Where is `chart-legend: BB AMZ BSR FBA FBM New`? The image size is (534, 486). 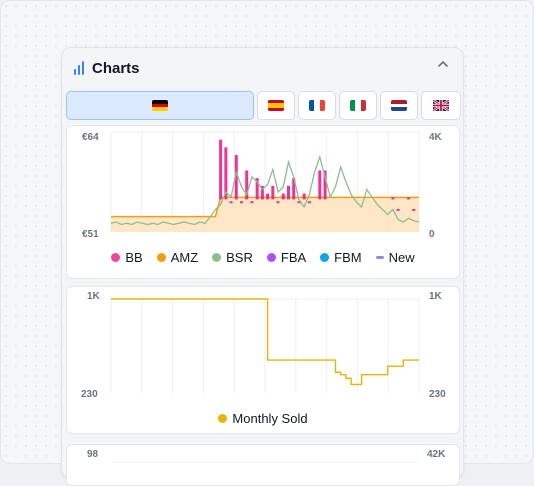 chart-legend: BB AMZ BSR FBA FBM New is located at coordinates (263, 257).